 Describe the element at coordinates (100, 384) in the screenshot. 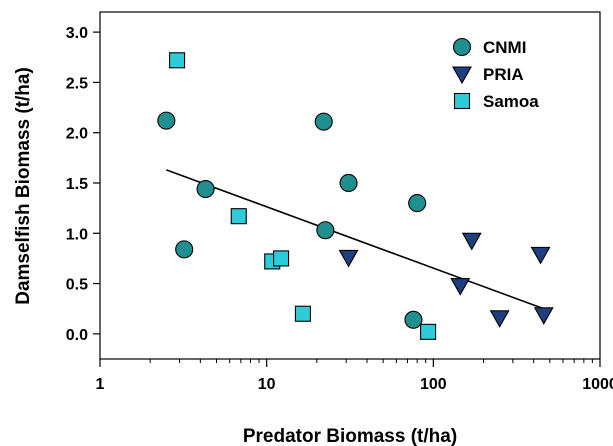

I see `x-tick-label: 1` at that location.